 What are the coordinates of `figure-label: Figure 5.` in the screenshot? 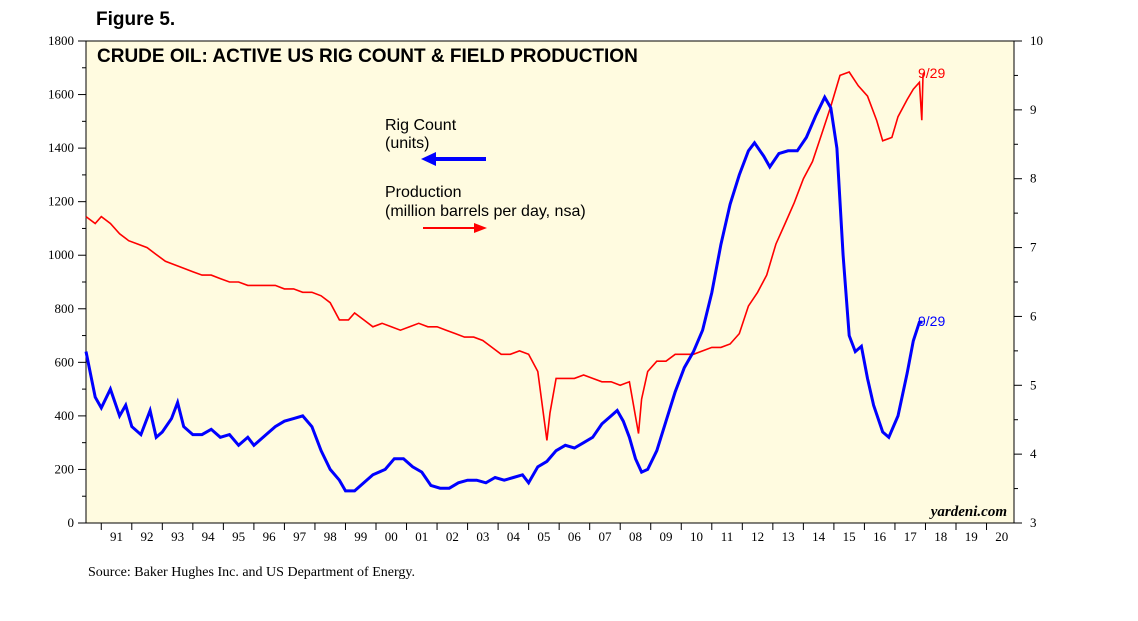 It's located at (136, 19).